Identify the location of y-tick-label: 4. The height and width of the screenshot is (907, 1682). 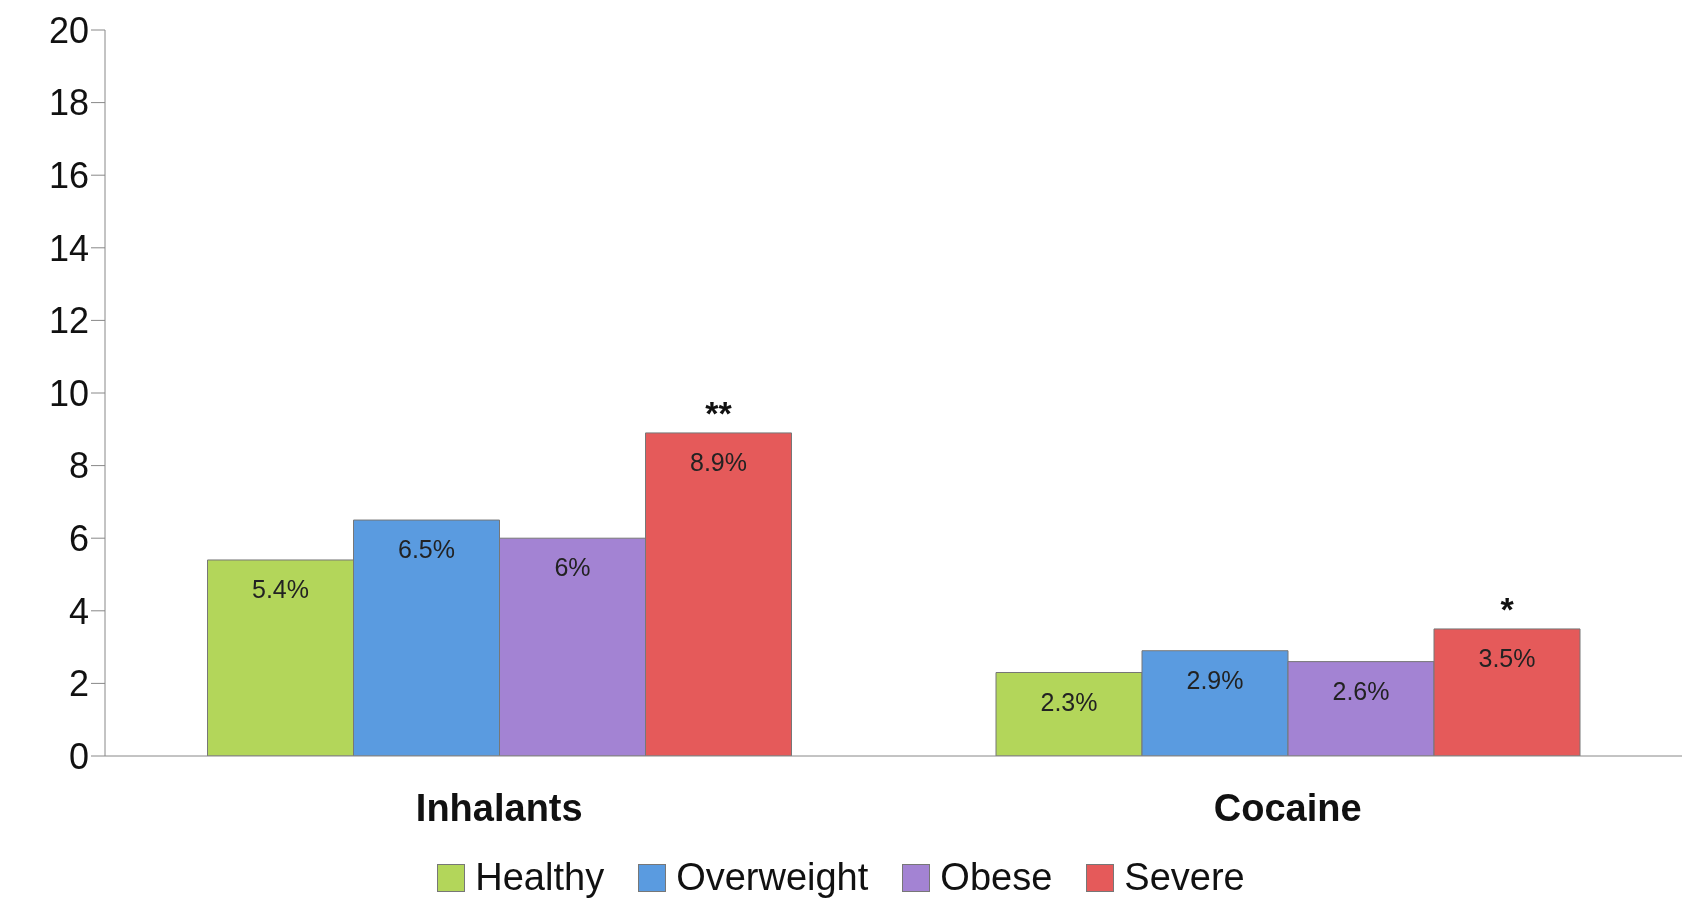
(78, 611).